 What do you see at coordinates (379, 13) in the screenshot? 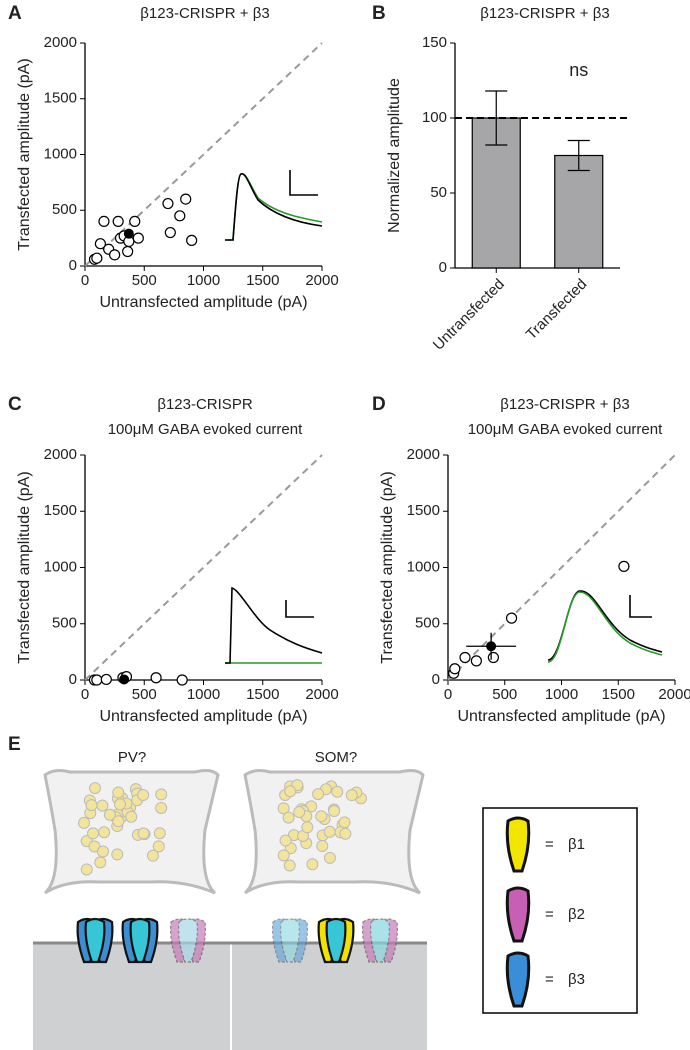
I see `panel-label: B` at bounding box center [379, 13].